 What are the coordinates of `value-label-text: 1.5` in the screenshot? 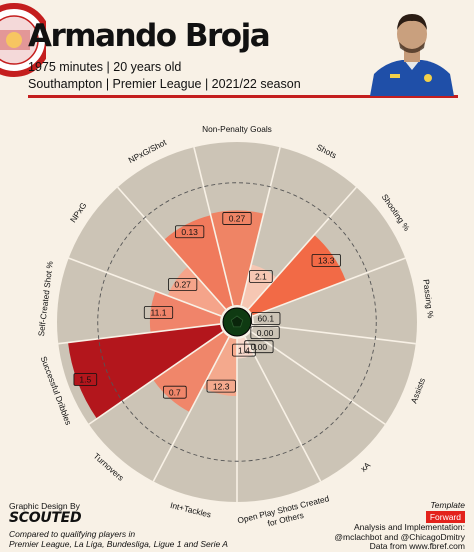 It's located at (85, 380).